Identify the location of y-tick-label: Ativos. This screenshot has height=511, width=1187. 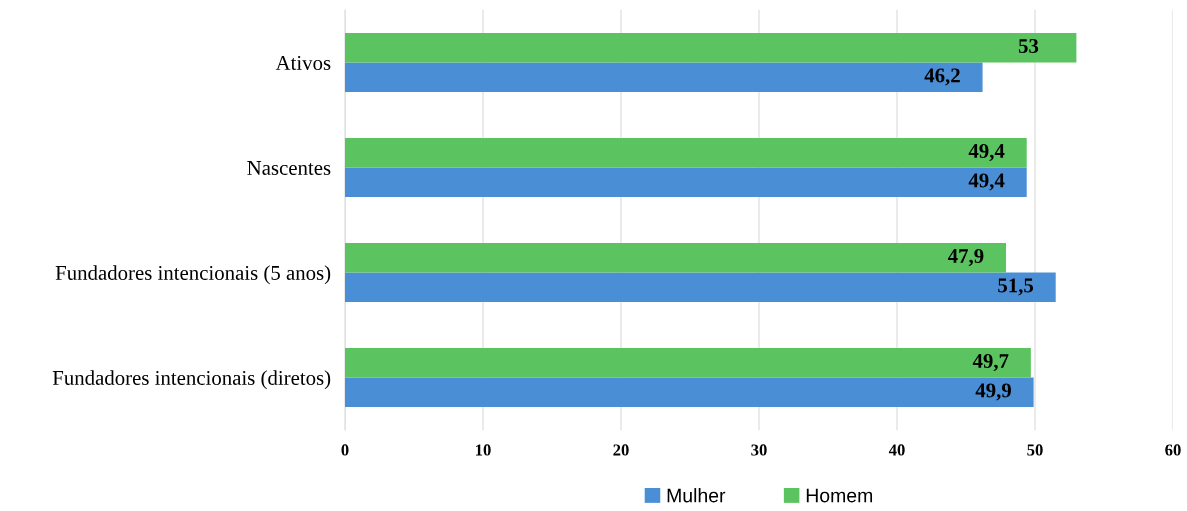
(303, 62).